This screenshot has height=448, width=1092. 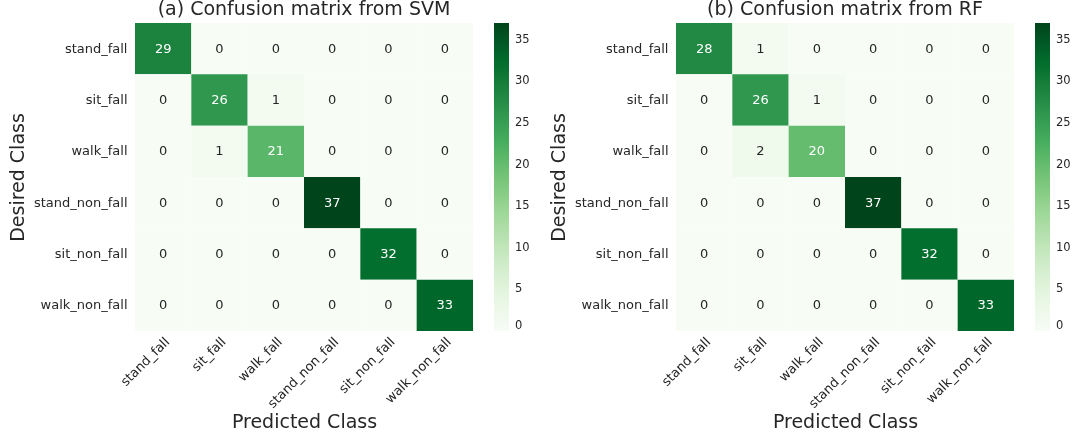 What do you see at coordinates (760, 99) in the screenshot?
I see `data-label: 26` at bounding box center [760, 99].